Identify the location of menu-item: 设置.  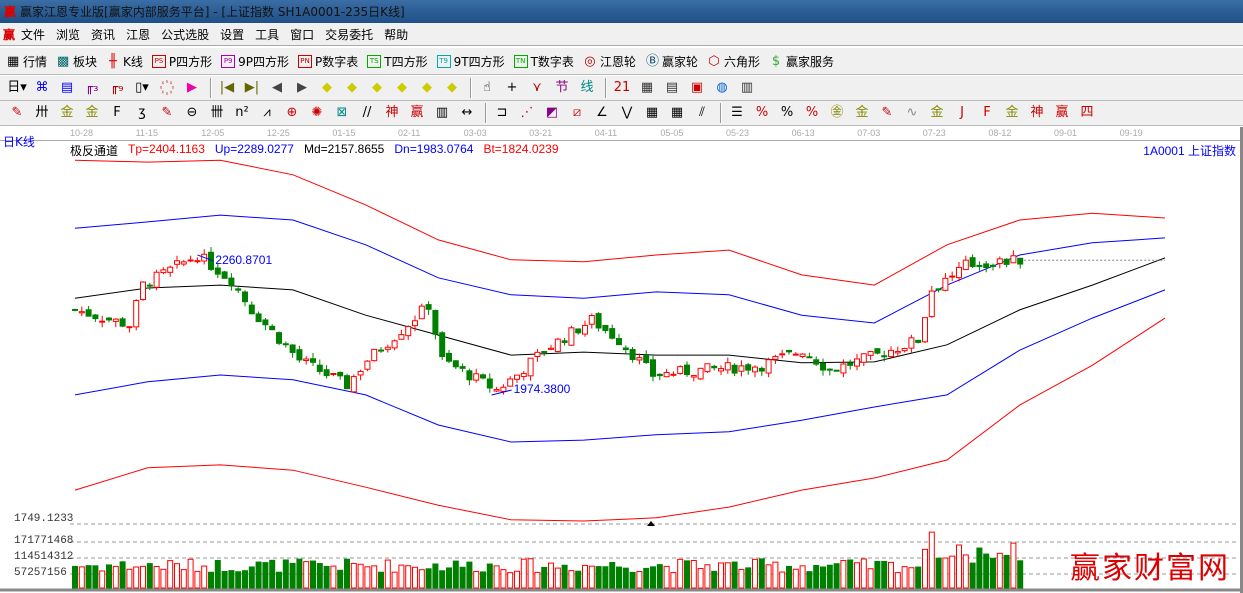
(232, 34).